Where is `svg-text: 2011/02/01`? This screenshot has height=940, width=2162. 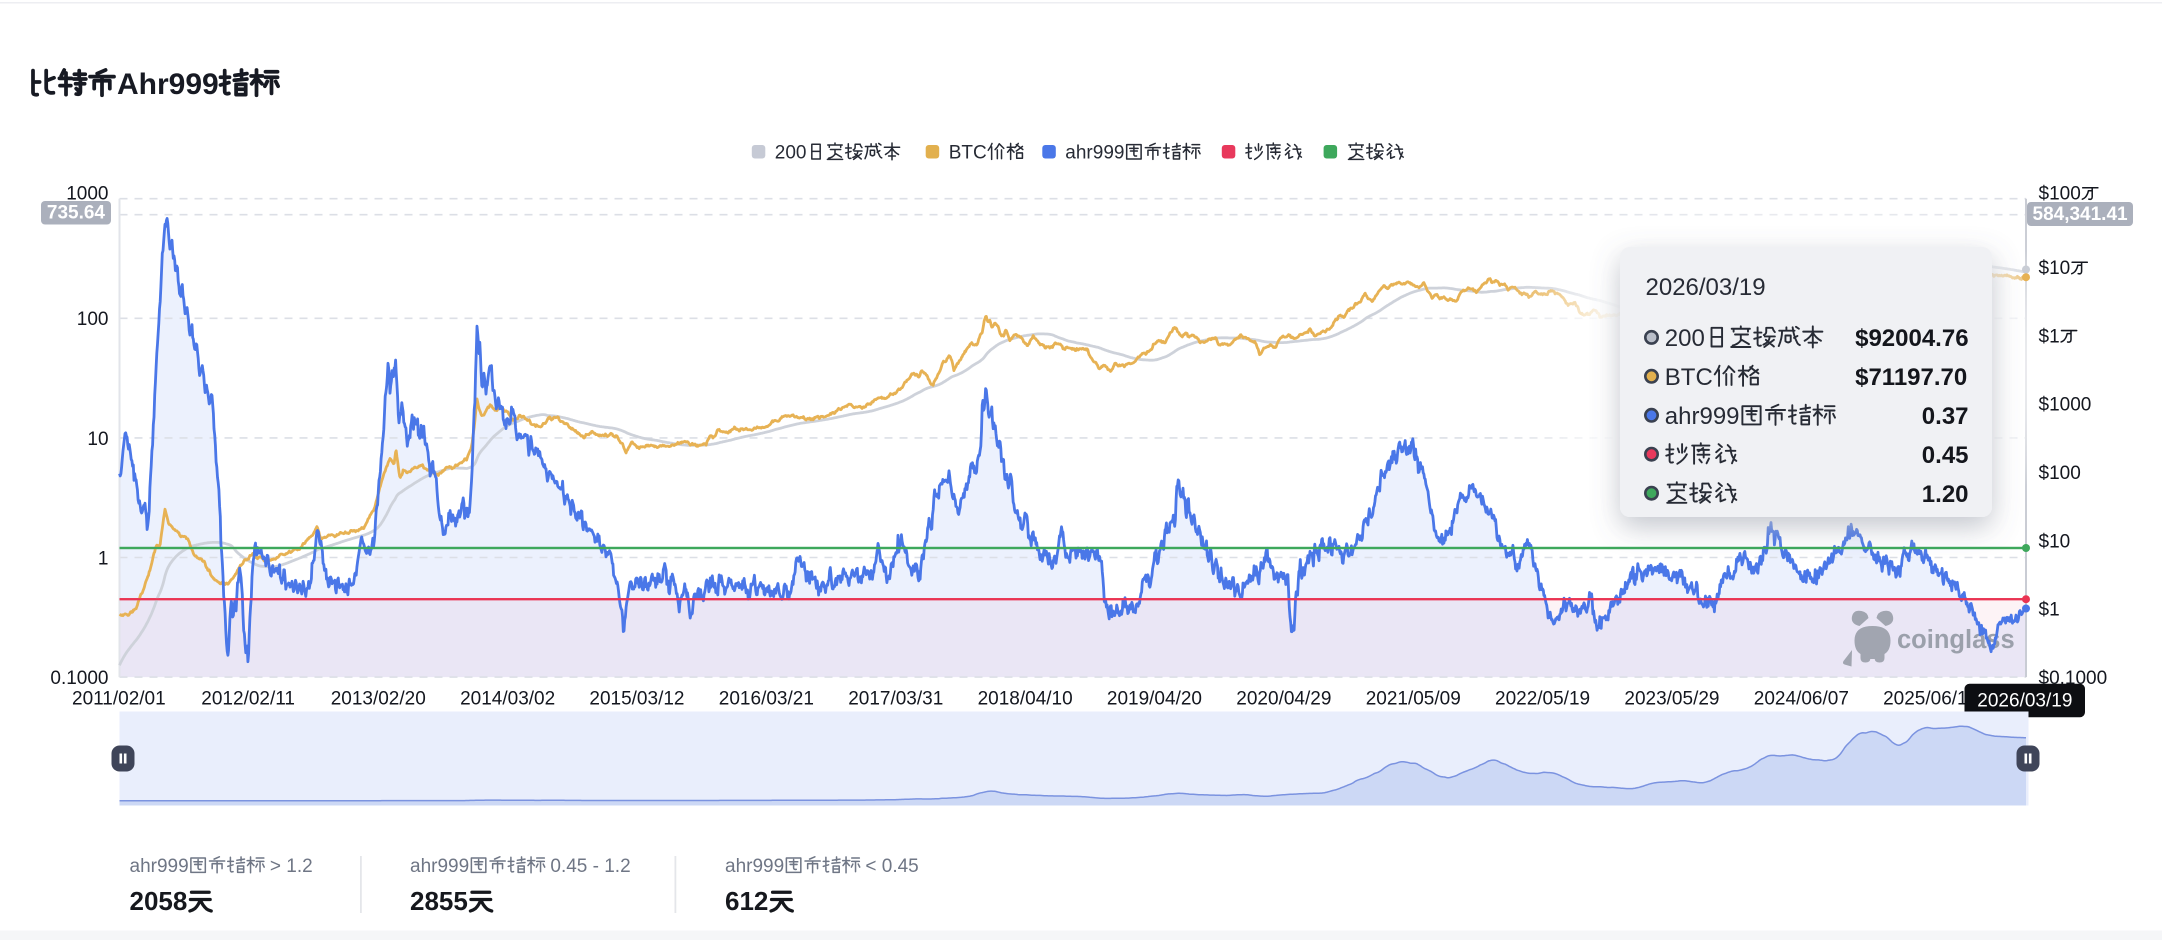
svg-text: 2011/02/01 is located at coordinates (119, 699).